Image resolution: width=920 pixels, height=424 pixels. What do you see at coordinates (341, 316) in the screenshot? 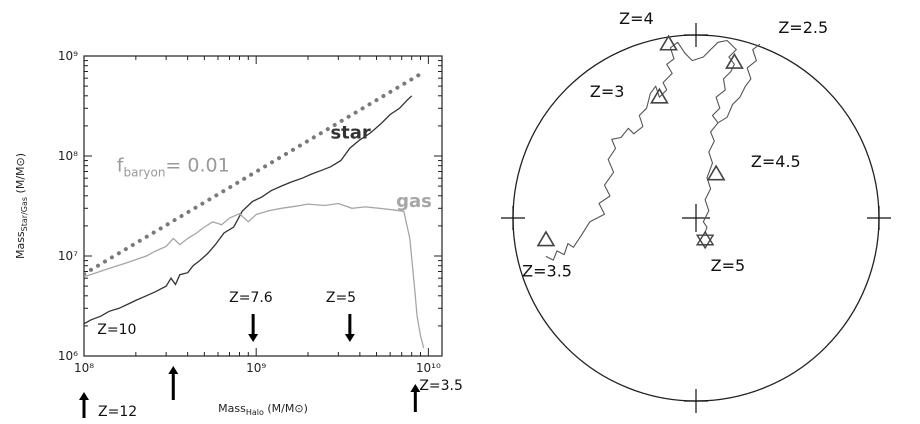
I see `redshift-arrow: Z=5` at bounding box center [341, 316].